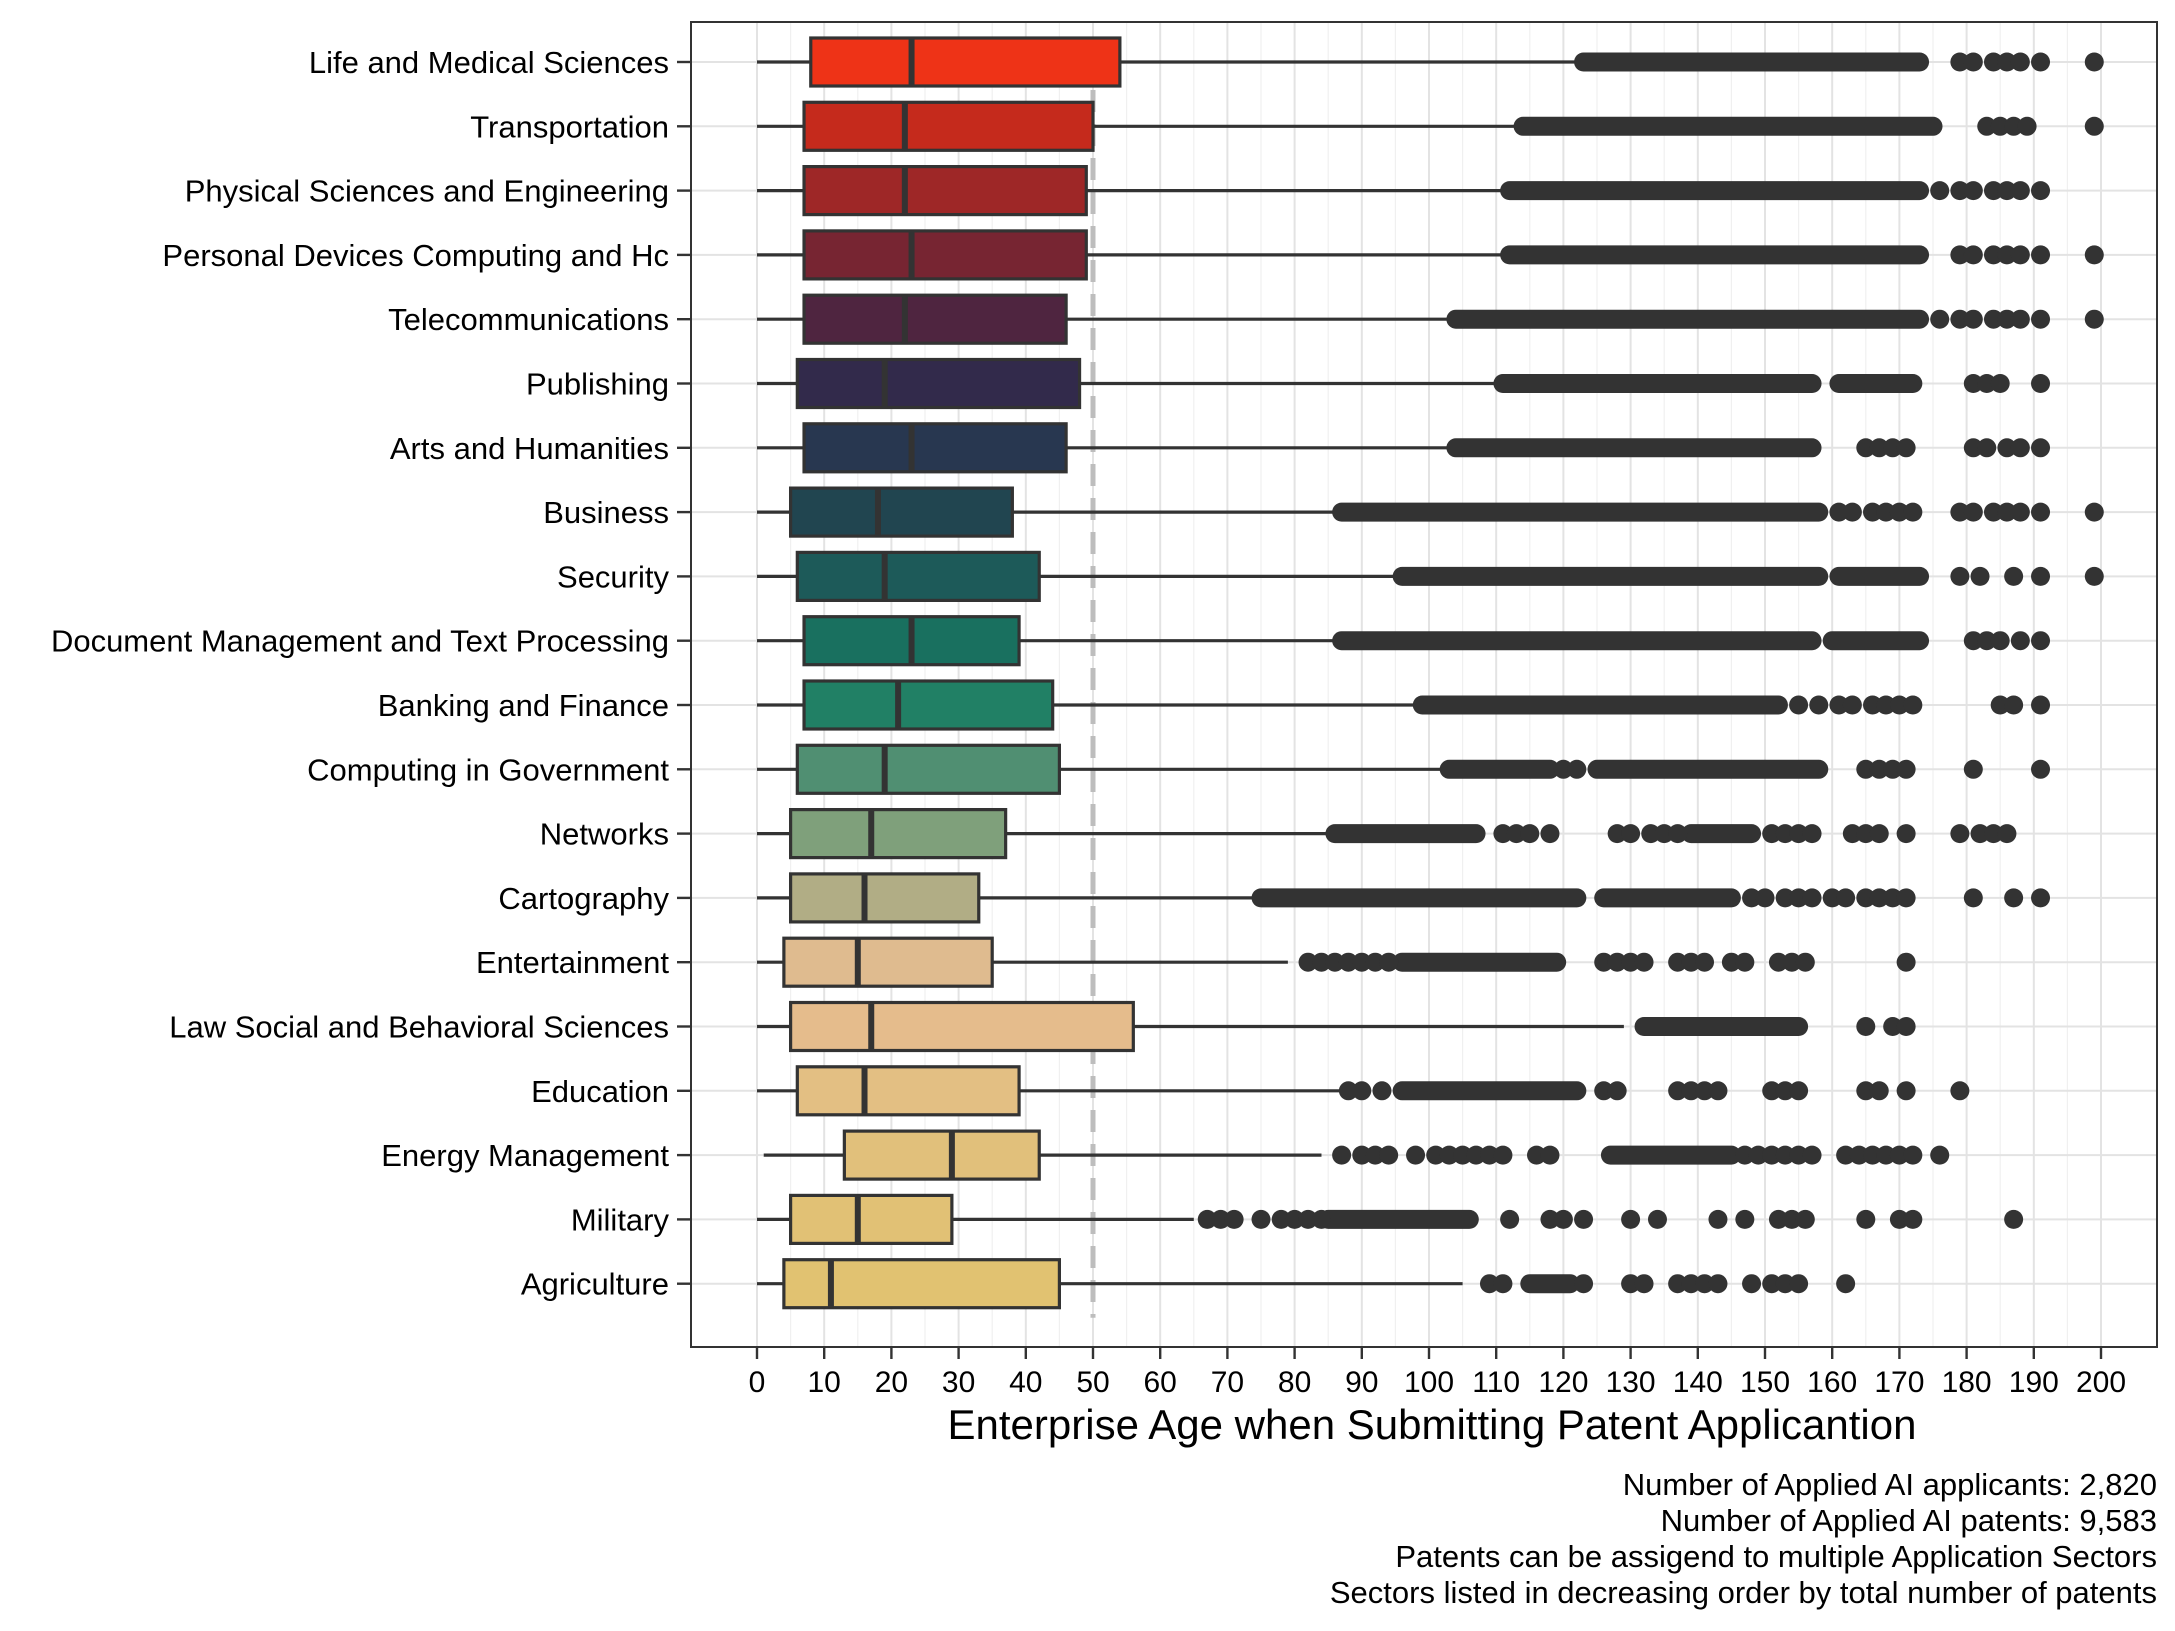  I want to click on x-tick-label: 10, so click(824, 1382).